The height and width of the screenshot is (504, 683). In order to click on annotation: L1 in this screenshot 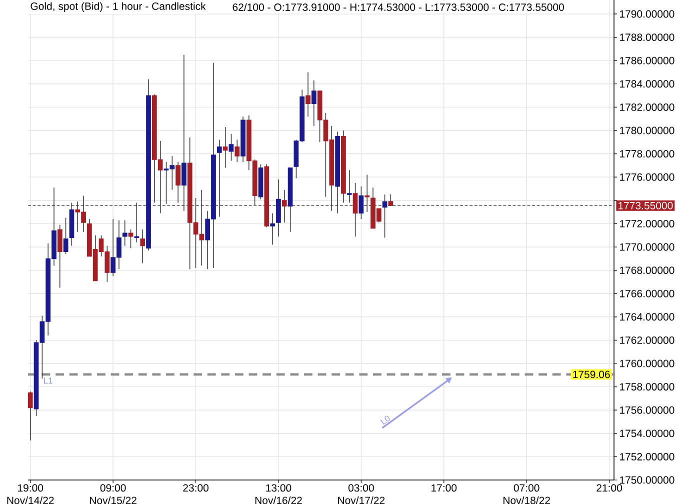, I will do `click(48, 381)`.